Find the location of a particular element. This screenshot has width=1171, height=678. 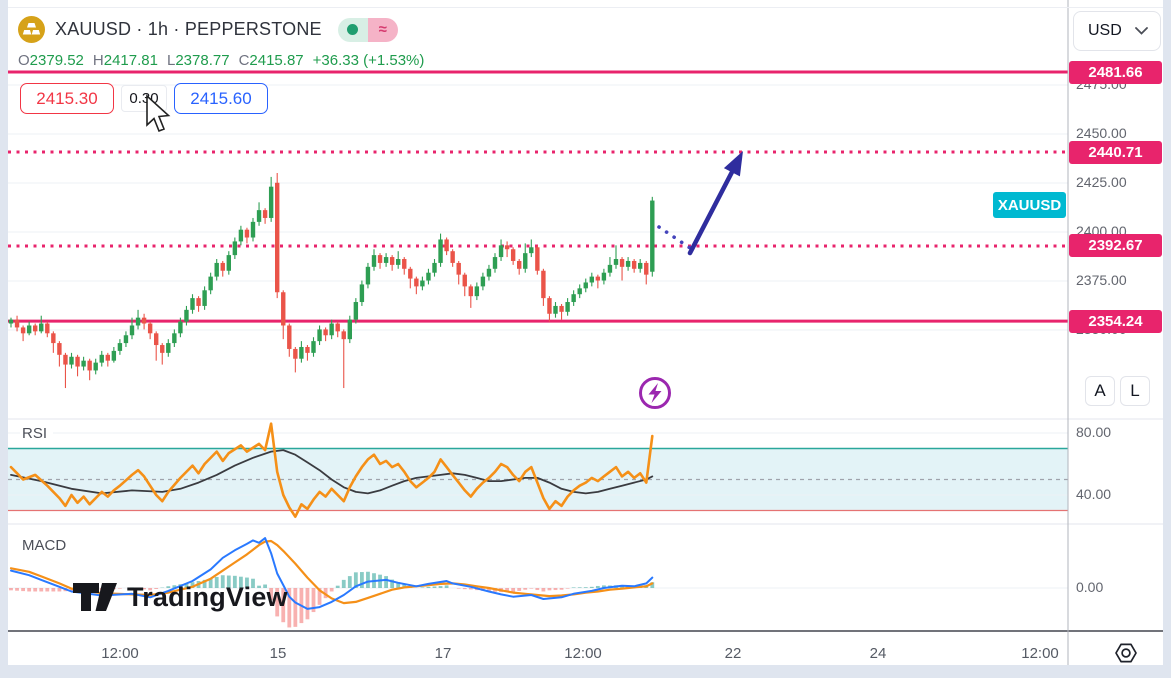

indicator-tick-label: 40.00 is located at coordinates (1094, 494).